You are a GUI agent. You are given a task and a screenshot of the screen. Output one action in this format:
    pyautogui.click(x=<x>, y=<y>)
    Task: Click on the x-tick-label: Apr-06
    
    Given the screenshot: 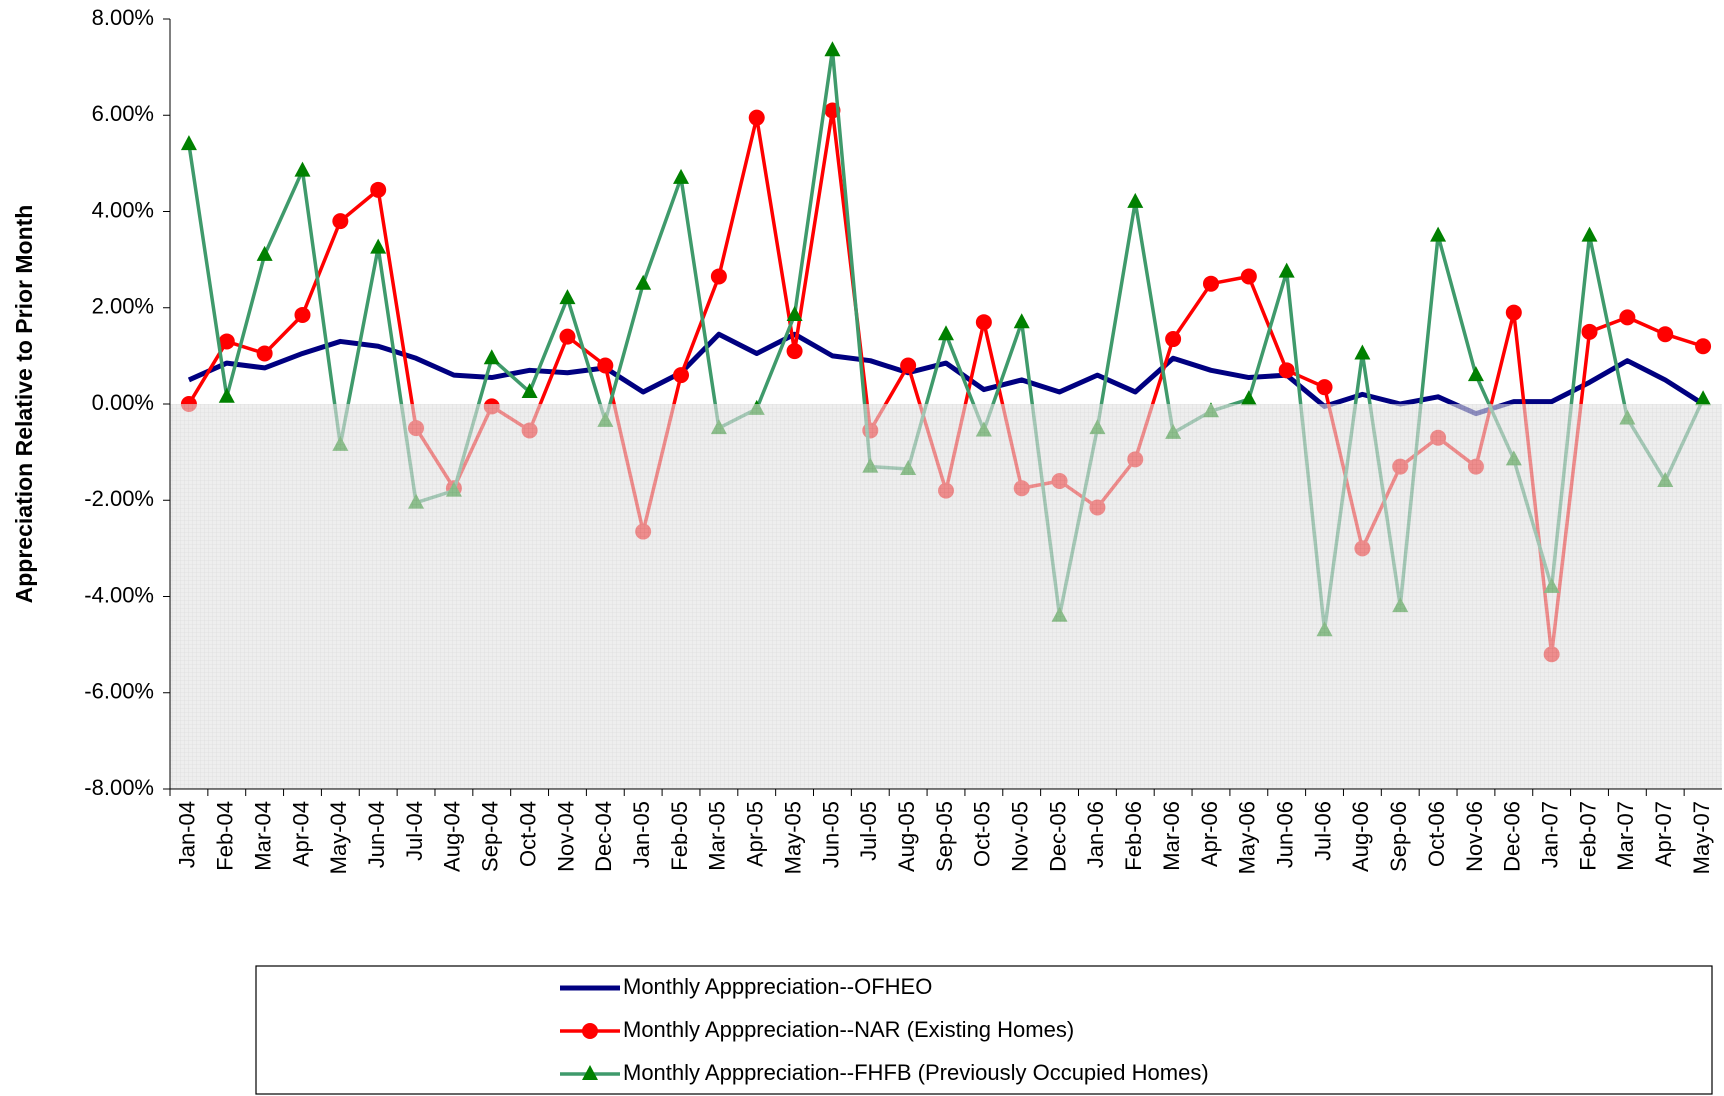 What is the action you would take?
    pyautogui.click(x=1209, y=834)
    